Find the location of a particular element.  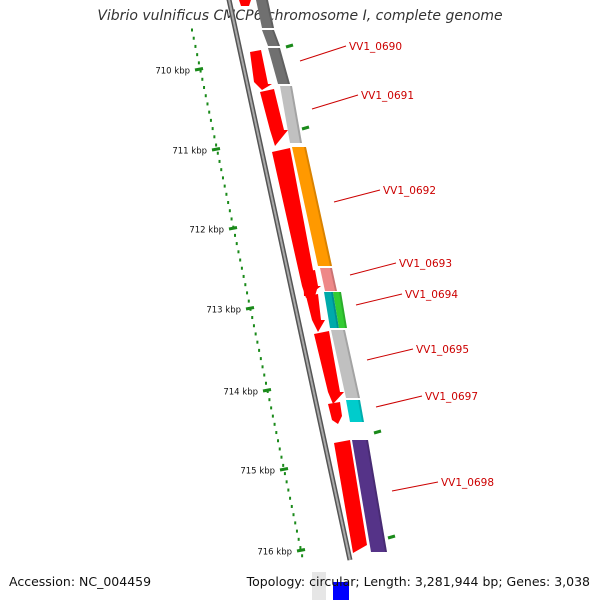

gene-label: VV1_0690 is located at coordinates (375, 47).